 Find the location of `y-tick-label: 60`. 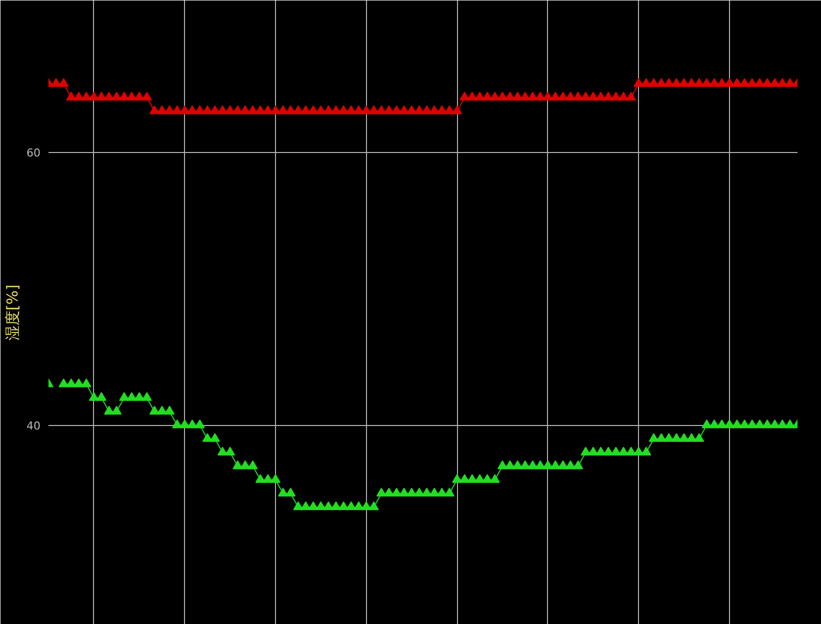

y-tick-label: 60 is located at coordinates (33, 153).